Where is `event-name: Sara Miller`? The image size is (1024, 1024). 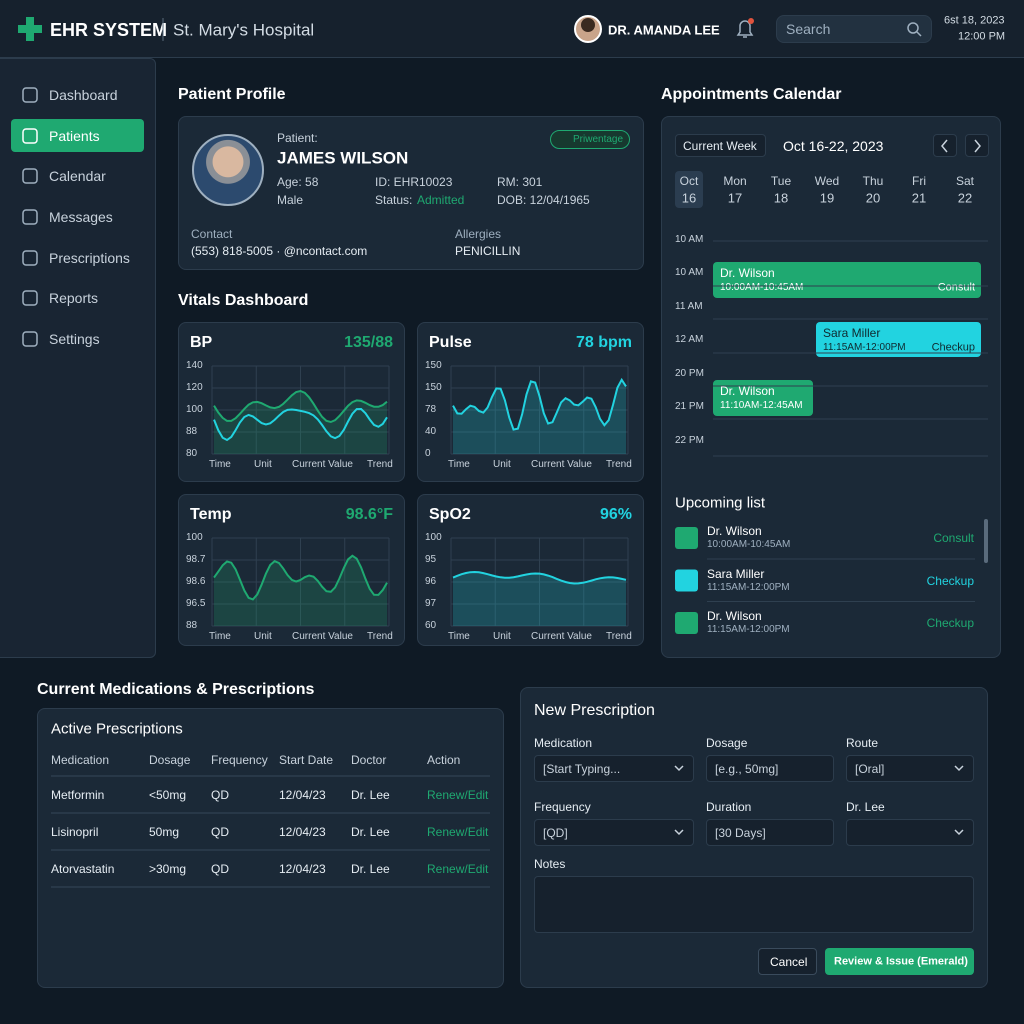 event-name: Sara Miller is located at coordinates (852, 333).